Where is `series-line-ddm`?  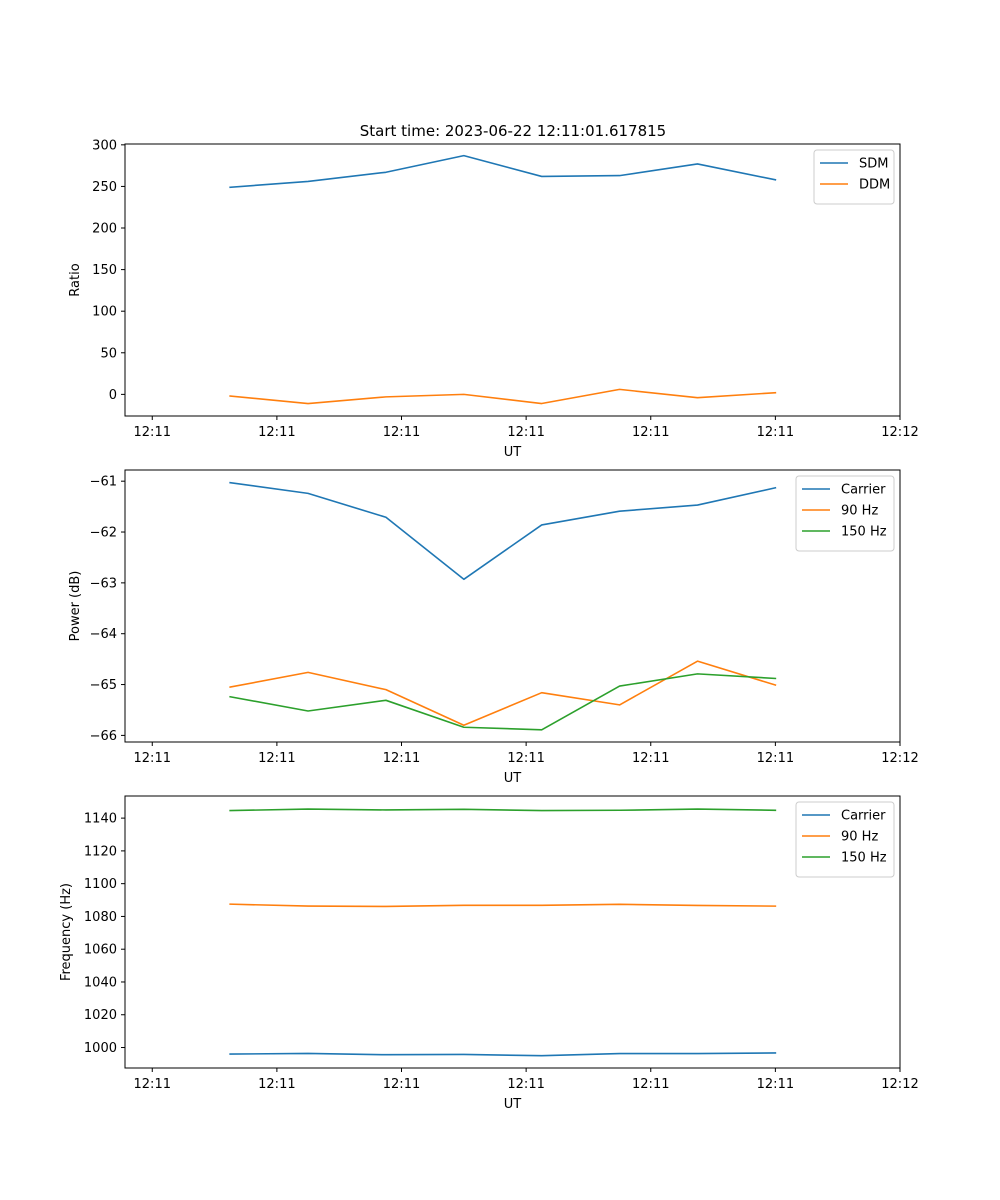
series-line-ddm is located at coordinates (503, 396).